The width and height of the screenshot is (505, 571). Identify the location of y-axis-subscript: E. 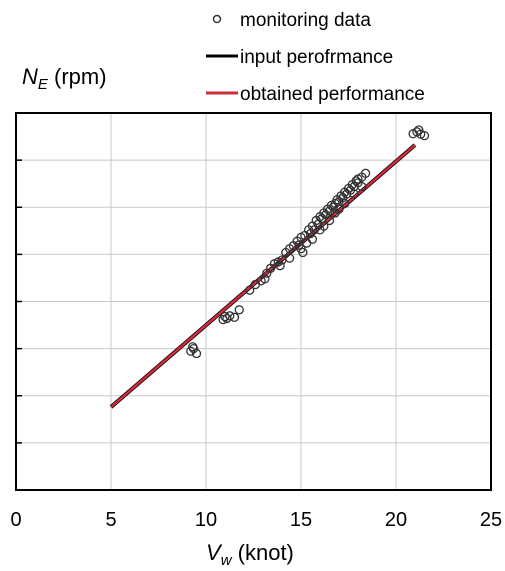
(43, 84).